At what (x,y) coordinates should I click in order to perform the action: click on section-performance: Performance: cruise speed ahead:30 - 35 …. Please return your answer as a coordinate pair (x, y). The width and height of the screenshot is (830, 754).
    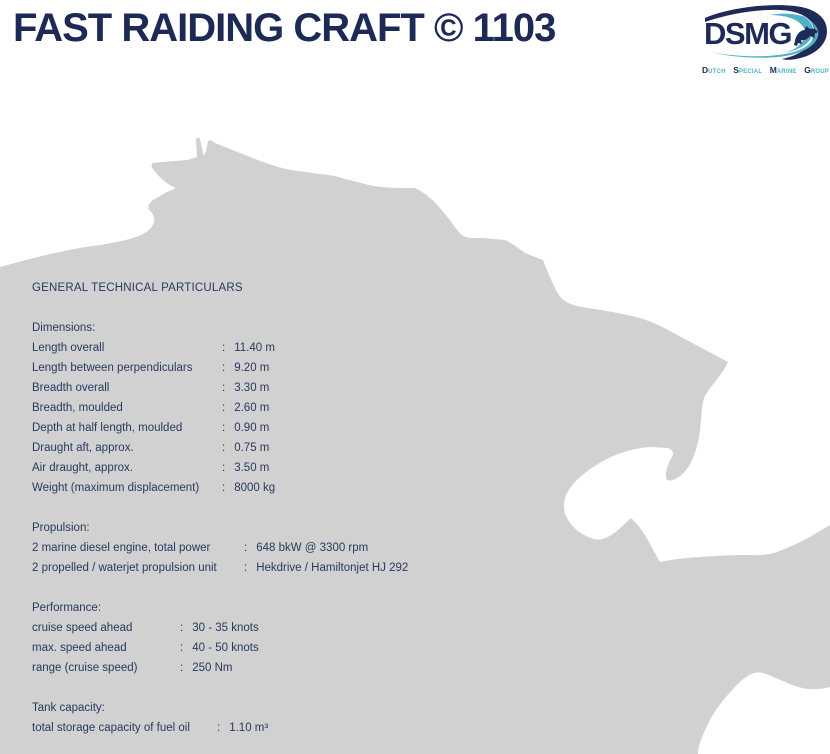
    Looking at the image, I should click on (220, 638).